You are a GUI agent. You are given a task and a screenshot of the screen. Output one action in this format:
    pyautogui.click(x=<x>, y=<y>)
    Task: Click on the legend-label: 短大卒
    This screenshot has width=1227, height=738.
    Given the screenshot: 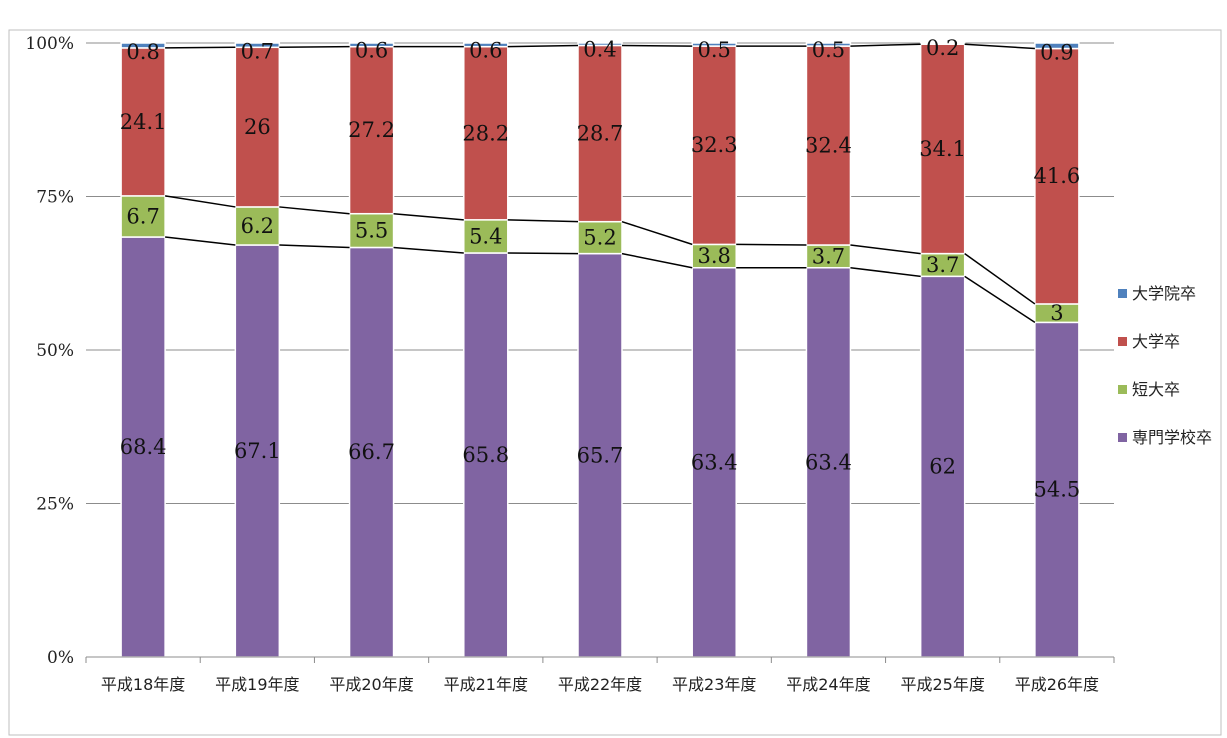 What is the action you would take?
    pyautogui.click(x=1156, y=389)
    